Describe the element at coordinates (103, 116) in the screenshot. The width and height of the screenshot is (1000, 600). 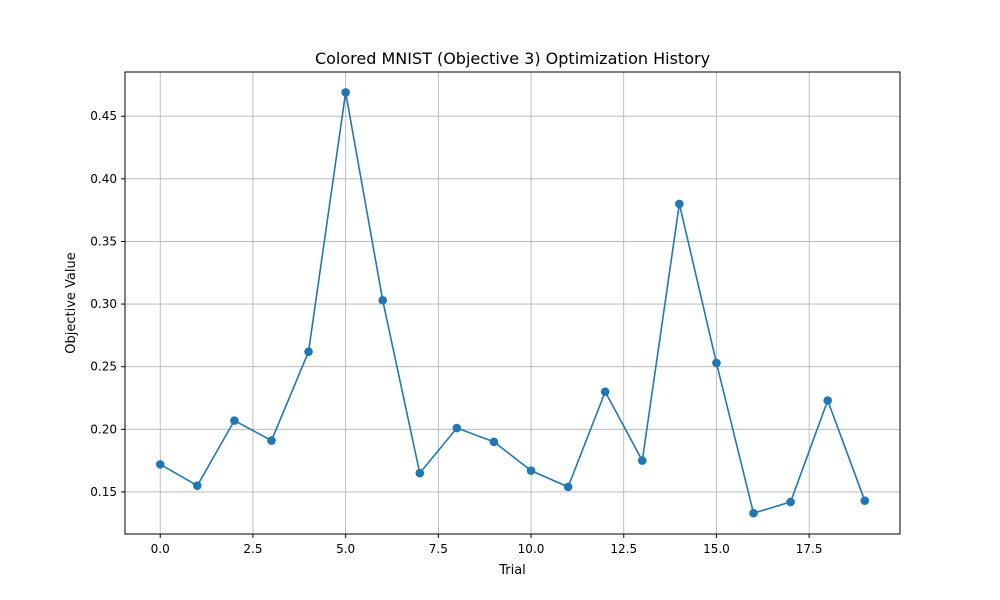
I see `y-tick-label: 0.45` at that location.